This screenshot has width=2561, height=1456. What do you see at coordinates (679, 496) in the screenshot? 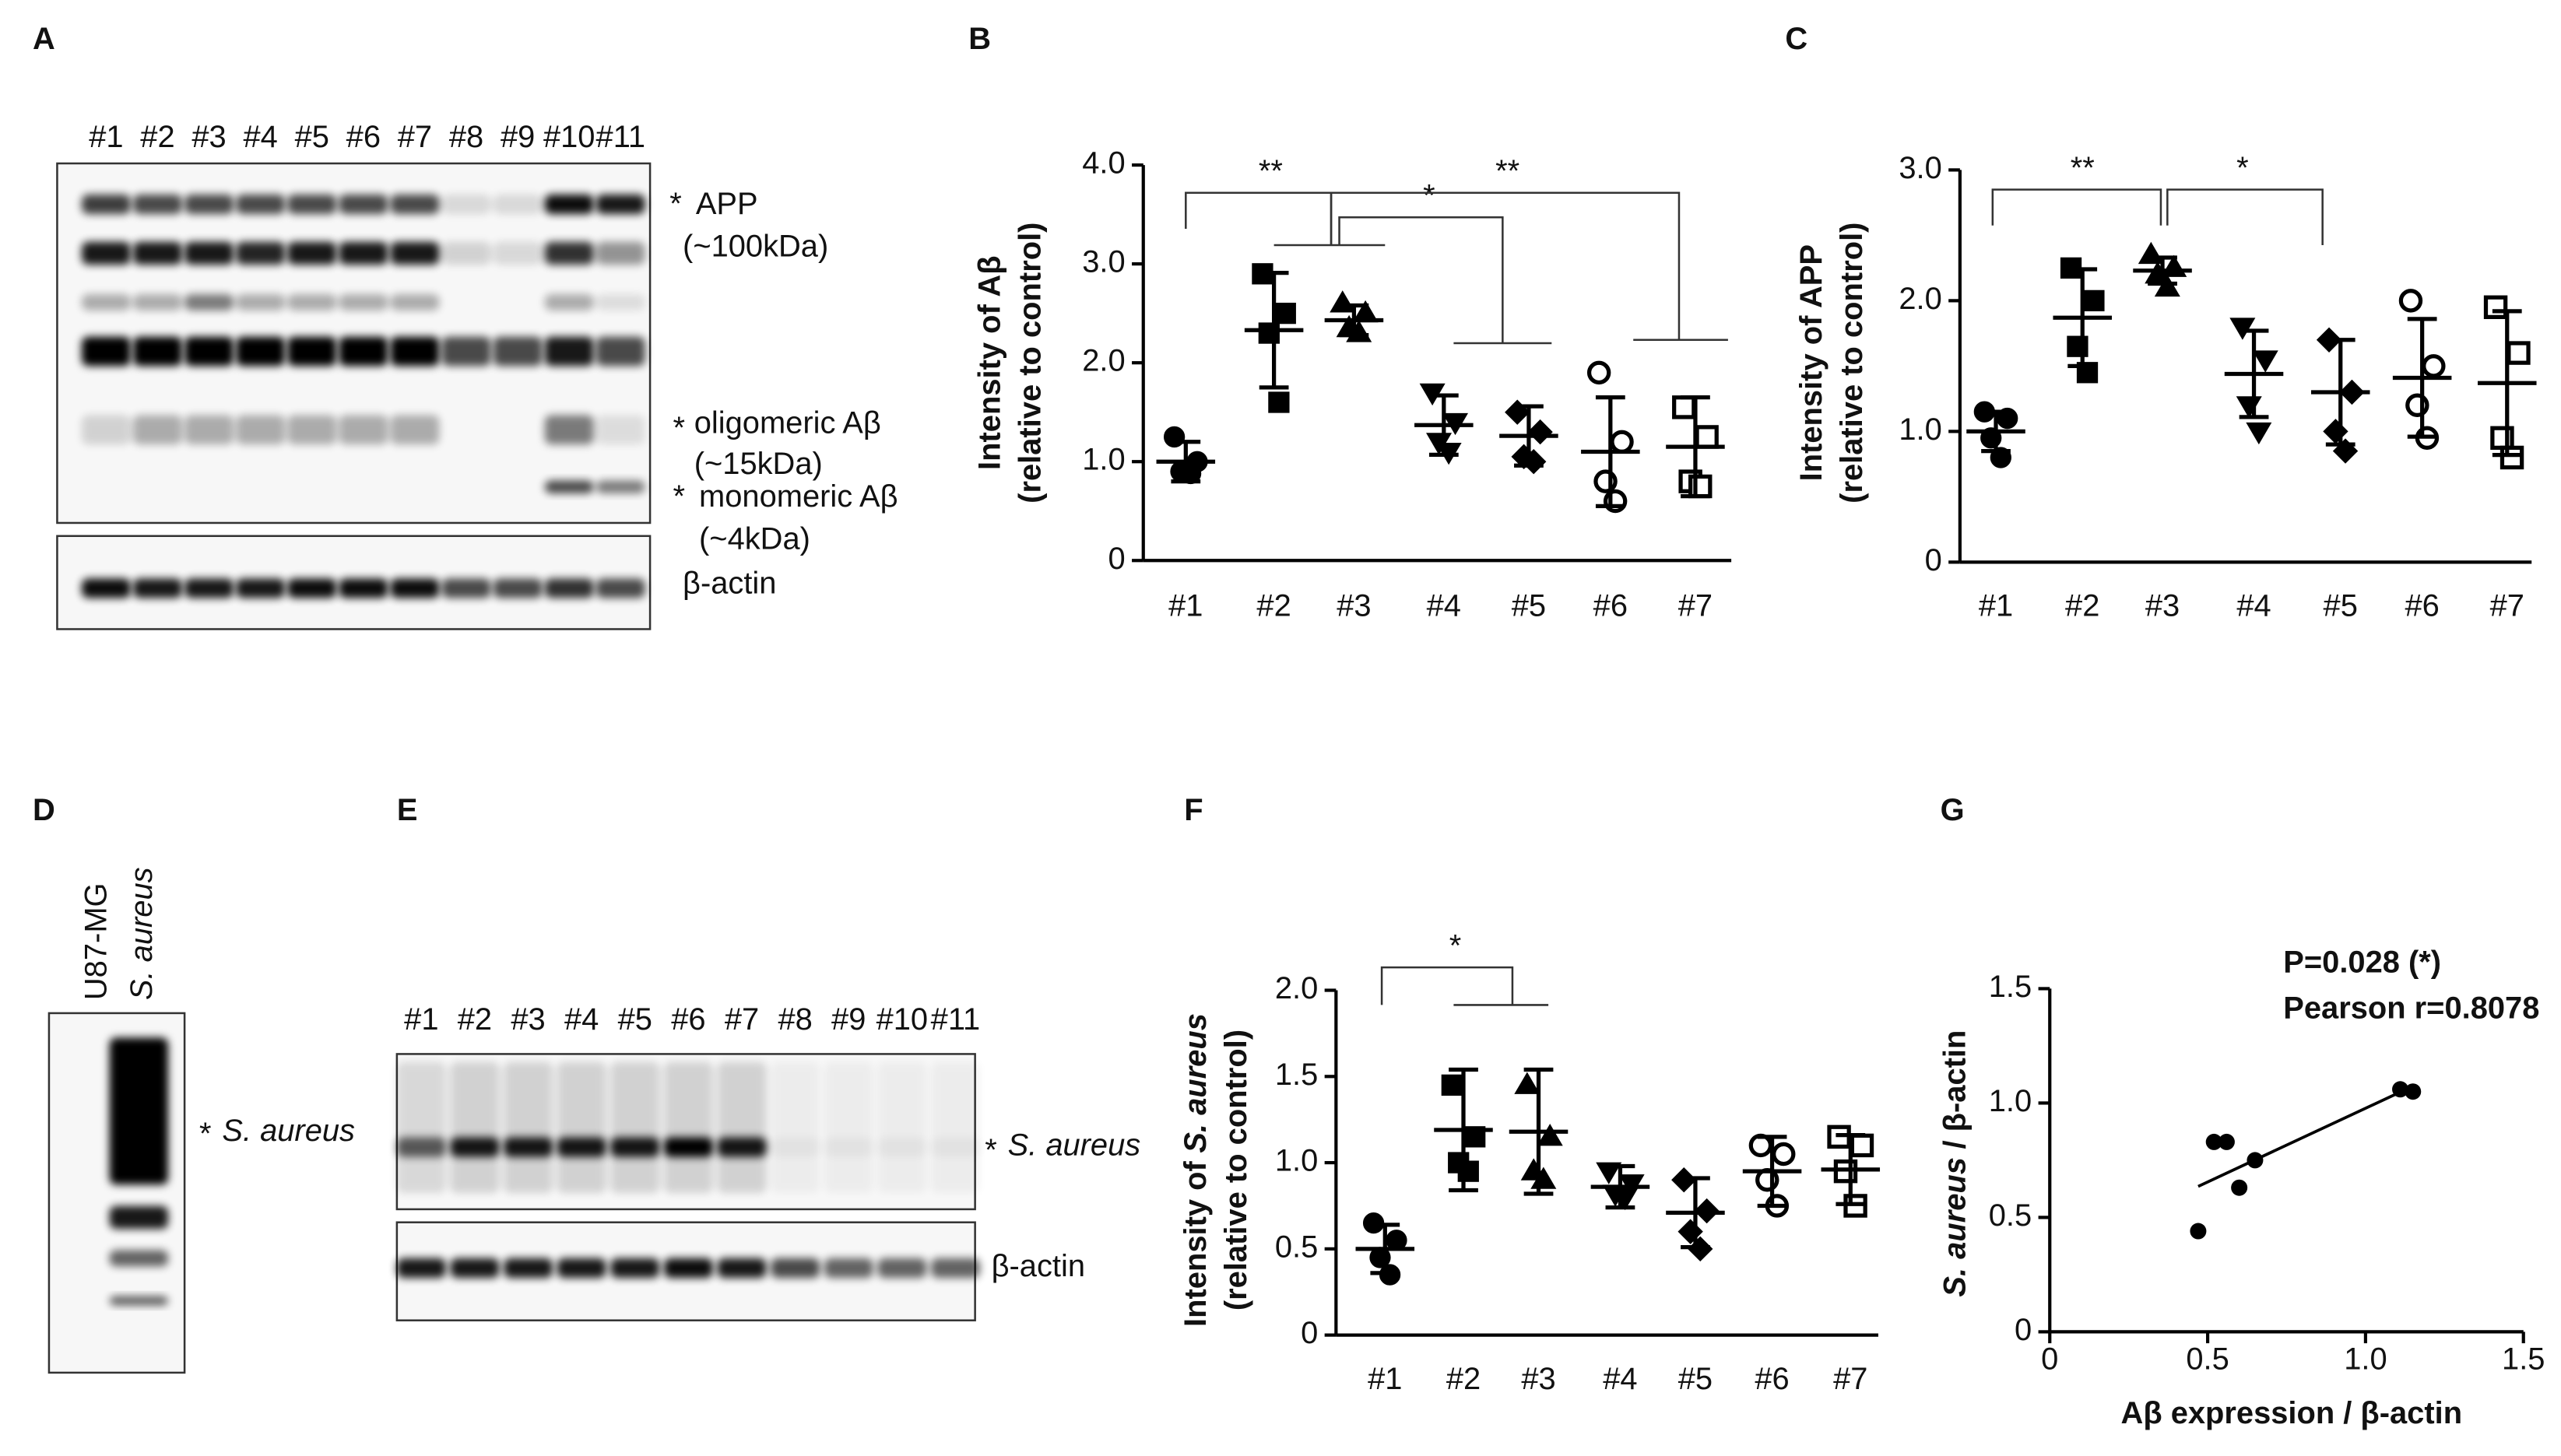
I see `asterisk: *` at bounding box center [679, 496].